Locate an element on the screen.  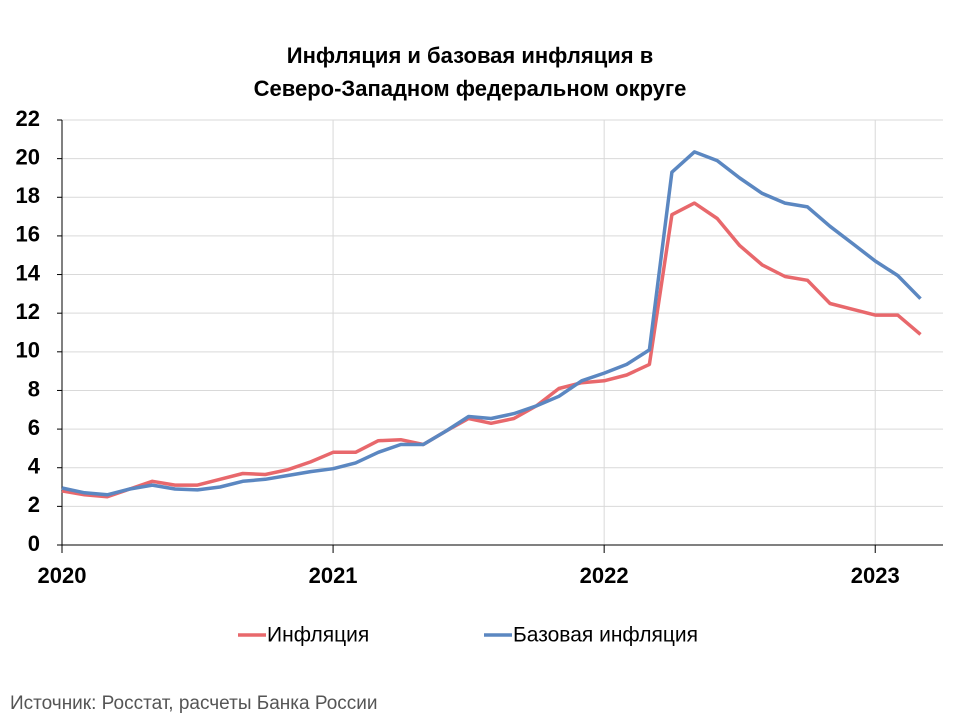
y-tick-label: 14 is located at coordinates (28, 272).